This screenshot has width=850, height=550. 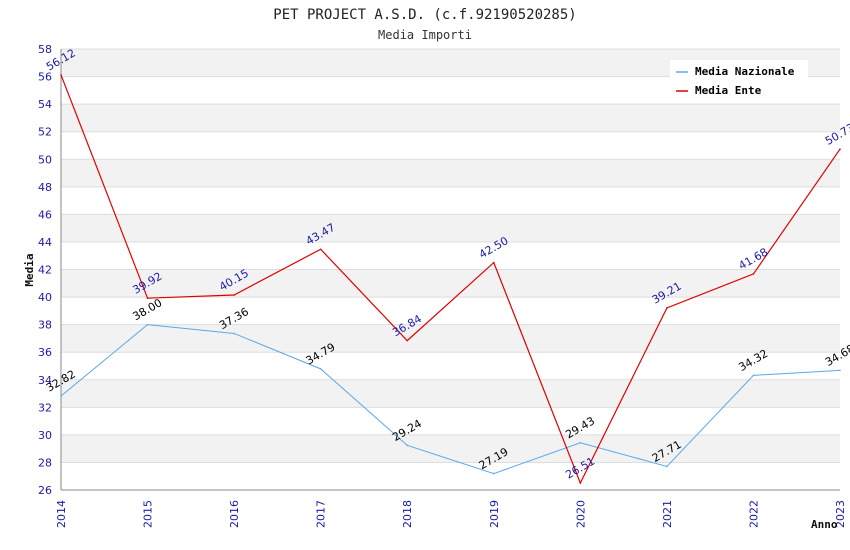 What do you see at coordinates (424, 15) in the screenshot?
I see `chart-title: PET PROJECT A.S.D. (c.f.92190520285)` at bounding box center [424, 15].